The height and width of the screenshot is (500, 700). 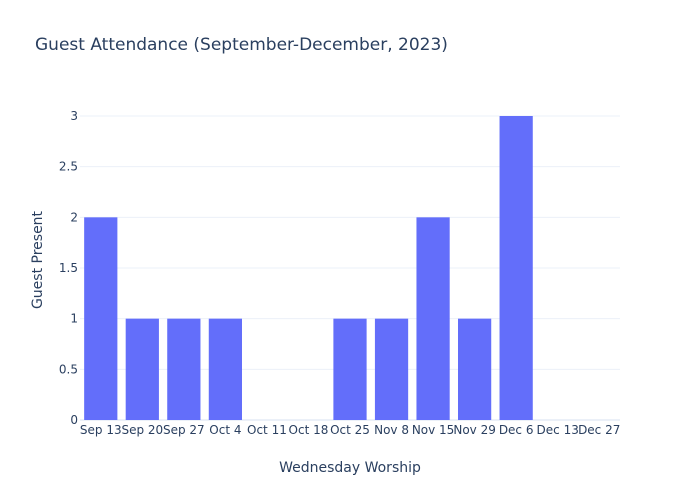 I want to click on x-tick-label: Dec 6, so click(x=516, y=430).